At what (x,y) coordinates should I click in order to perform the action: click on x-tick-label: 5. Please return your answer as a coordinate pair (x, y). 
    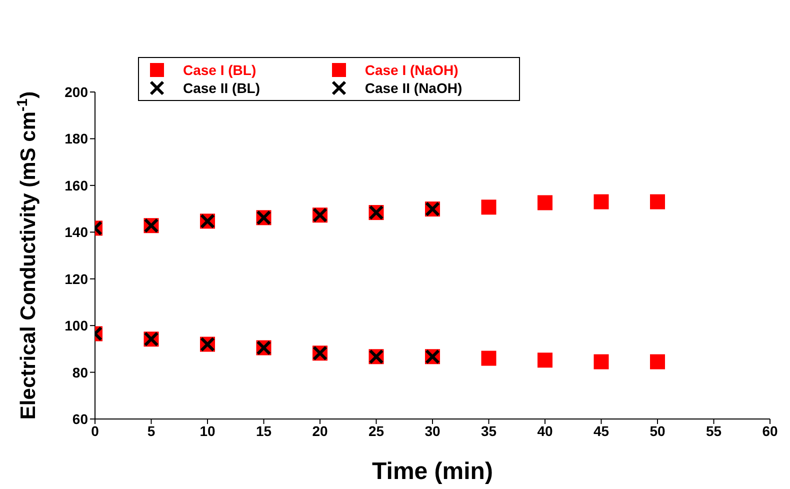
    Looking at the image, I should click on (151, 430).